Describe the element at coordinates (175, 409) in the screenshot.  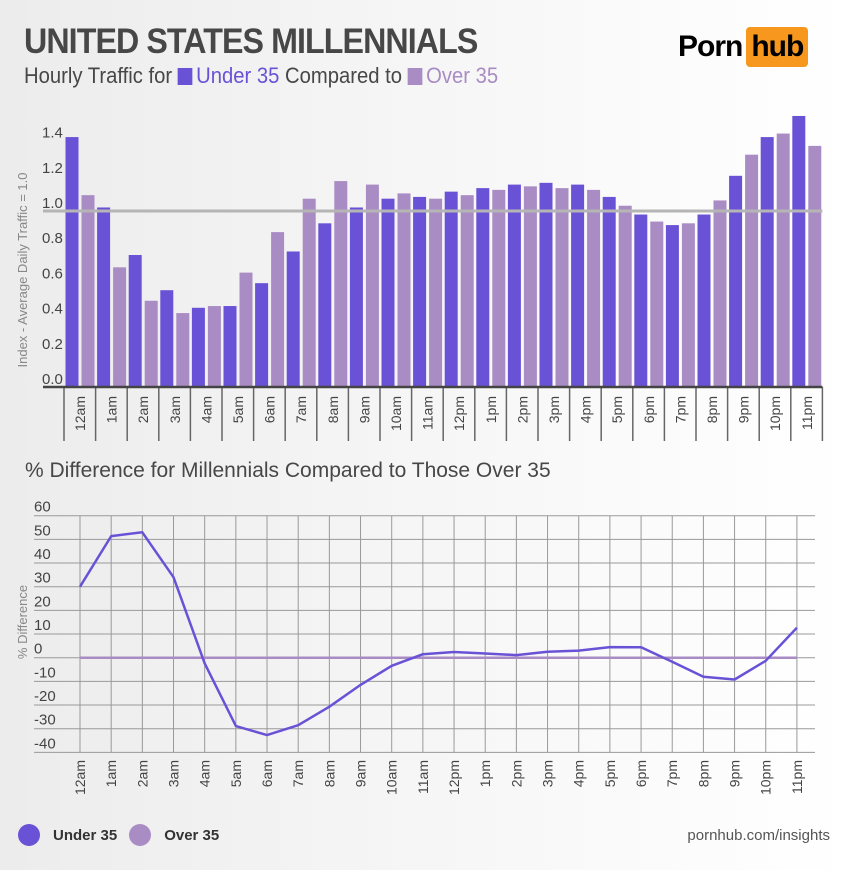
I see `bar-x-tick-label: 3am` at that location.